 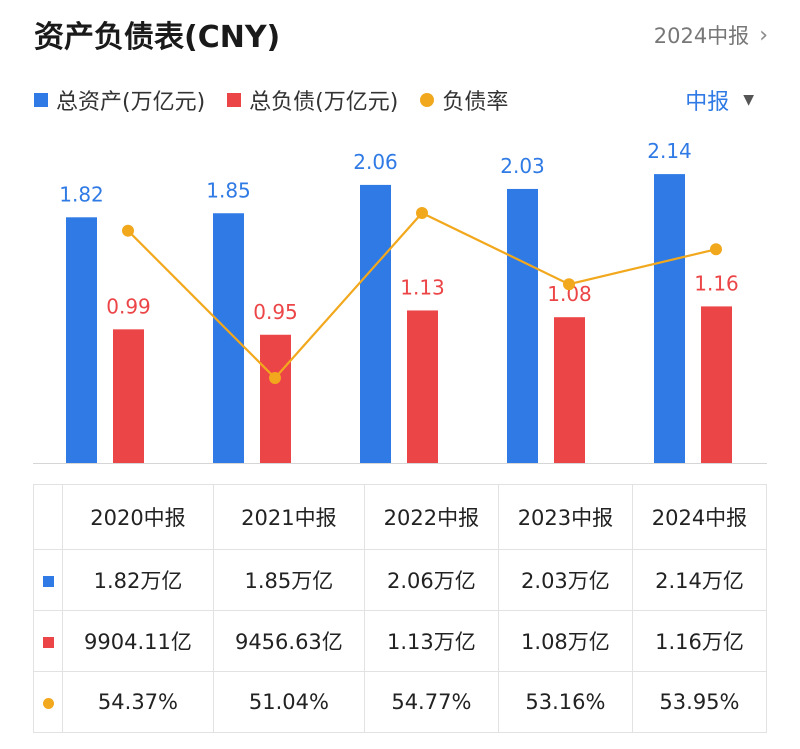 What do you see at coordinates (431, 517) in the screenshot?
I see `table-header-cell: 2022中报` at bounding box center [431, 517].